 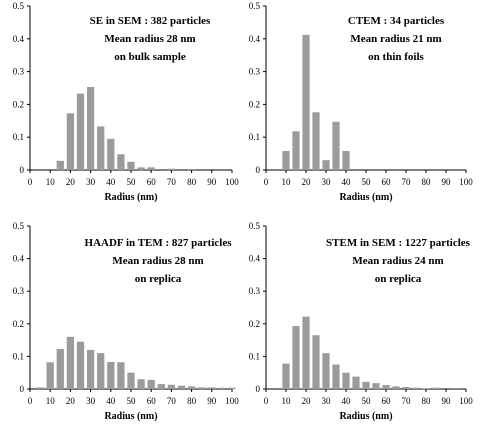 What do you see at coordinates (149, 39) in the screenshot?
I see `annotation-line-2: Mean radius 28 nm` at bounding box center [149, 39].